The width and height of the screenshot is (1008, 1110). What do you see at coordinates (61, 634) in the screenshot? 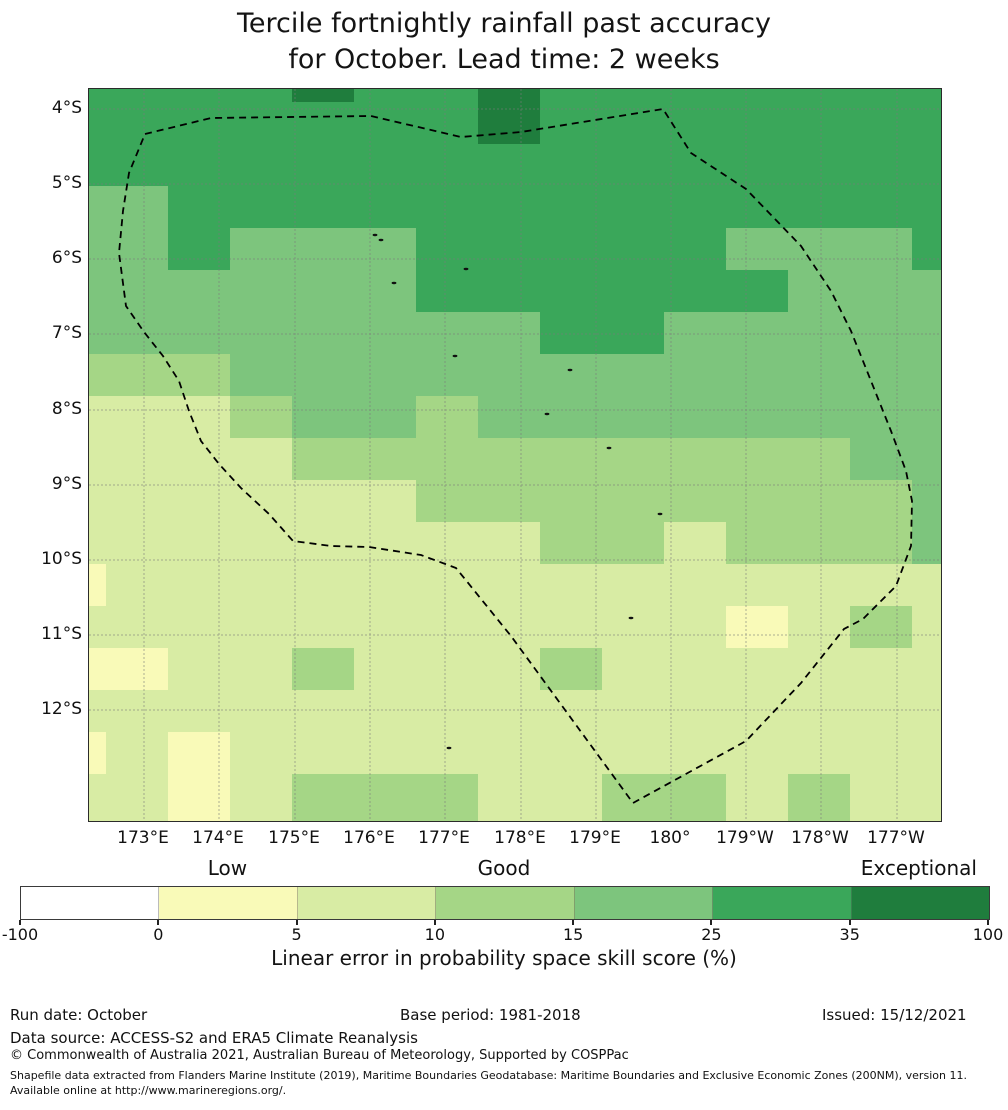
I see `y-tick-label: 11°S` at bounding box center [61, 634].